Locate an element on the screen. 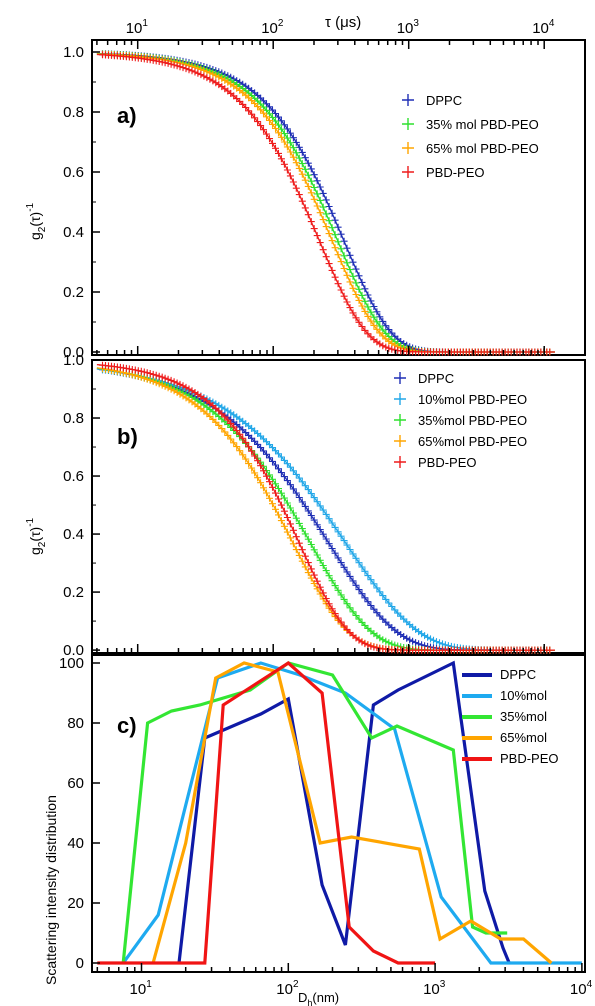 The height and width of the screenshot is (1006, 595). legend-label: DPPC is located at coordinates (444, 100).